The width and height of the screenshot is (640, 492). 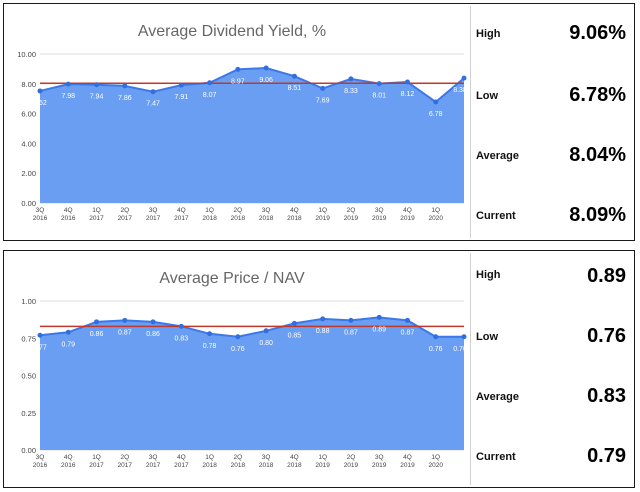 What do you see at coordinates (597, 33) in the screenshot?
I see `yield-high-value: 9.06%` at bounding box center [597, 33].